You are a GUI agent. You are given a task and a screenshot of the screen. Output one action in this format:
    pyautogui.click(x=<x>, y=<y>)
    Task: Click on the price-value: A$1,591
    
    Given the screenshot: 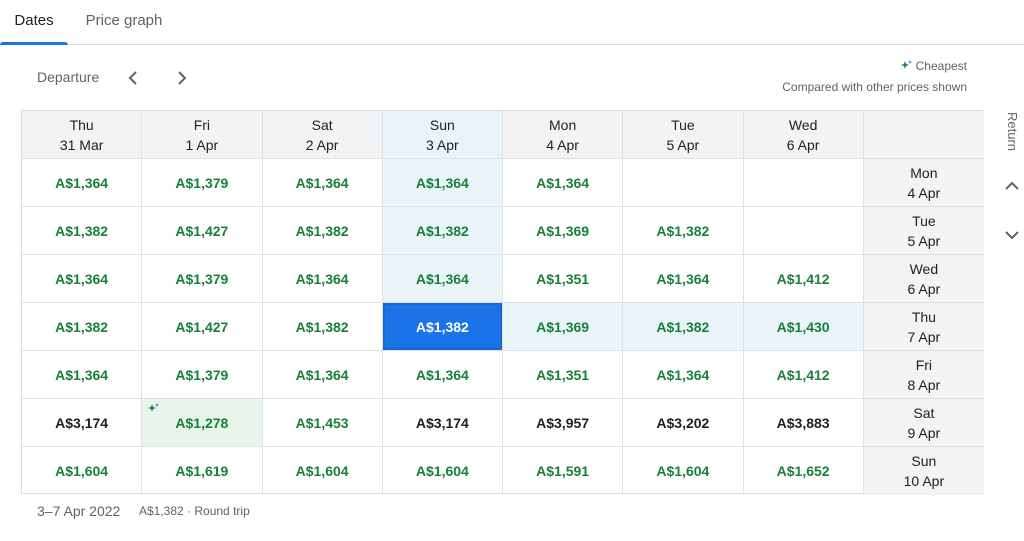 What is the action you would take?
    pyautogui.click(x=563, y=471)
    